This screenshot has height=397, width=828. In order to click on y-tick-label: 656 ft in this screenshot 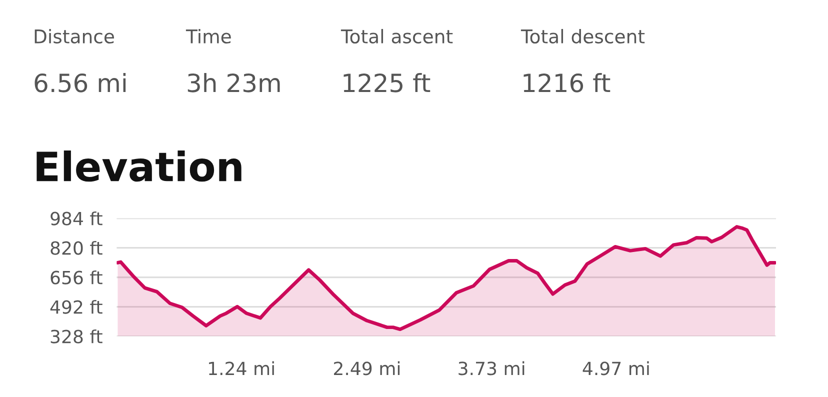, I will do `click(76, 277)`.